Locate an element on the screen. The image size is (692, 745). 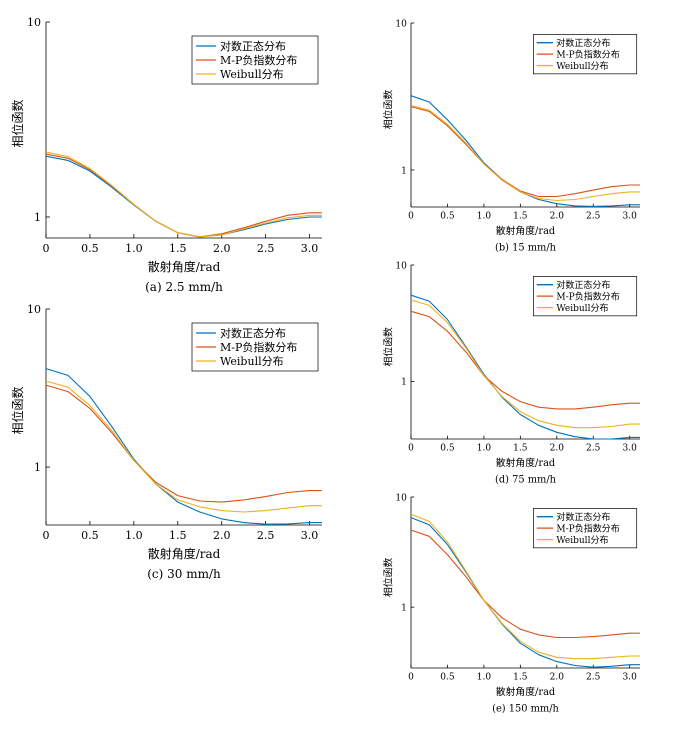
legend-box is located at coordinates (585, 296).